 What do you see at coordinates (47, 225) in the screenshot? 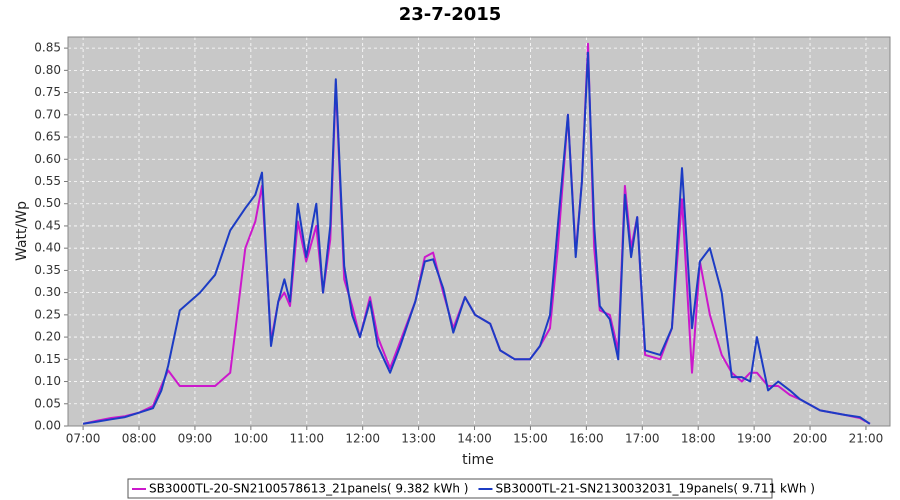
I see `y-tick-label: 0.45` at bounding box center [47, 225].